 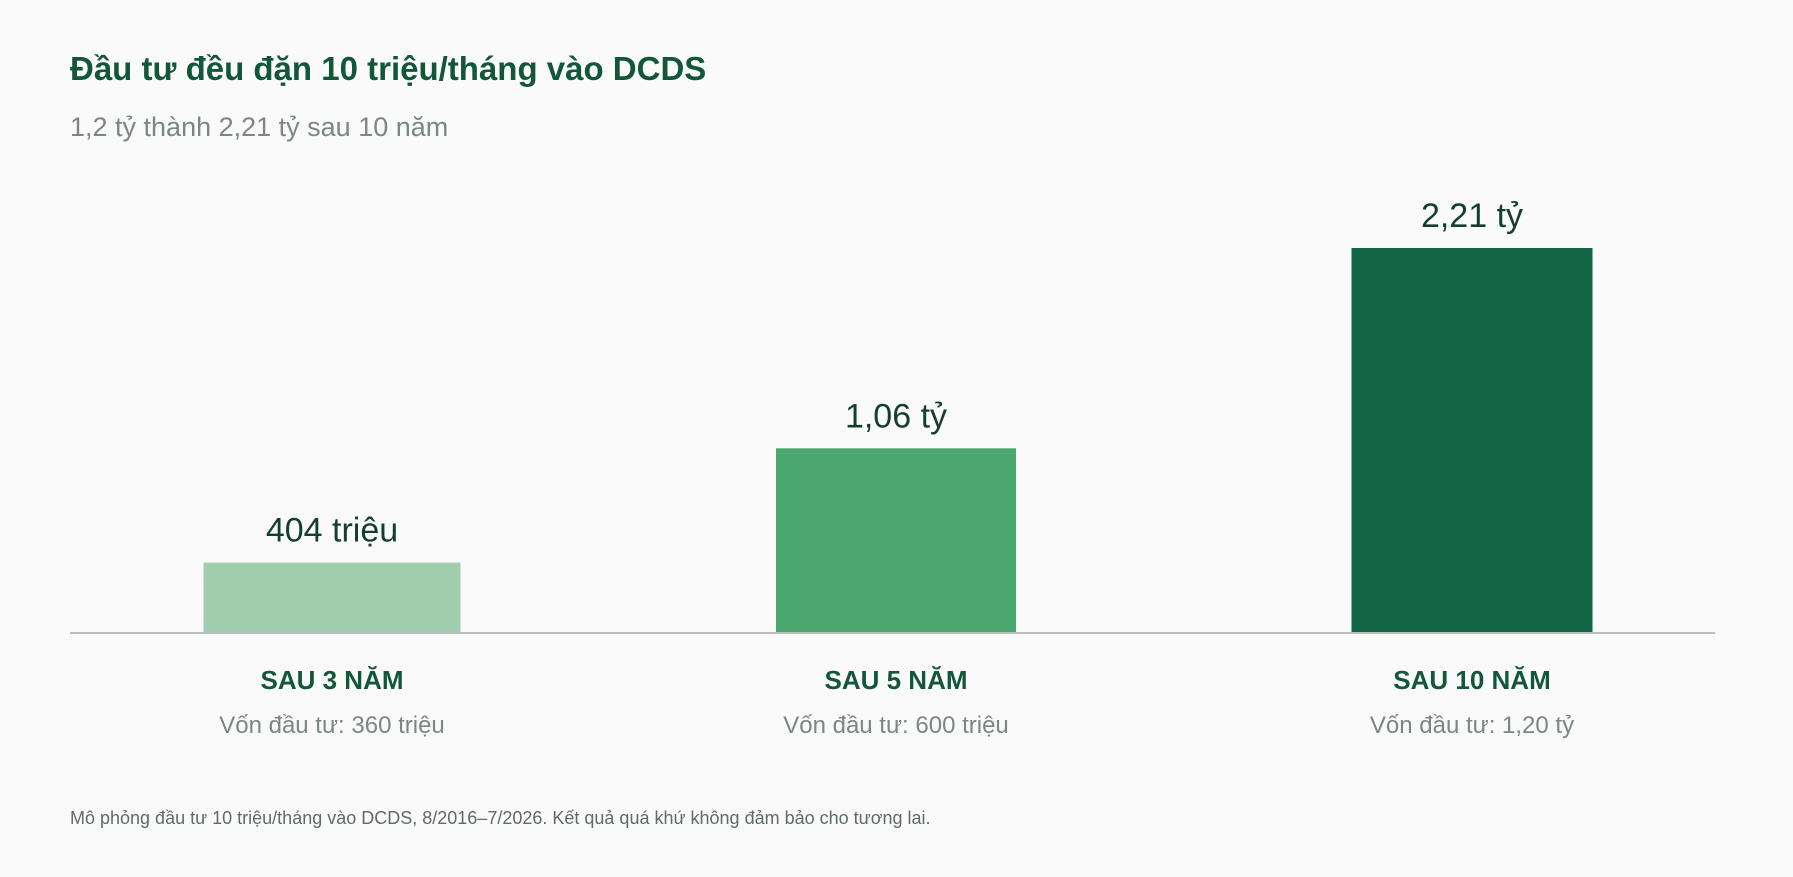 What do you see at coordinates (1472, 725) in the screenshot?
I see `category-sublabel-3: Vốn đầu tư: 1,20 tỷ` at bounding box center [1472, 725].